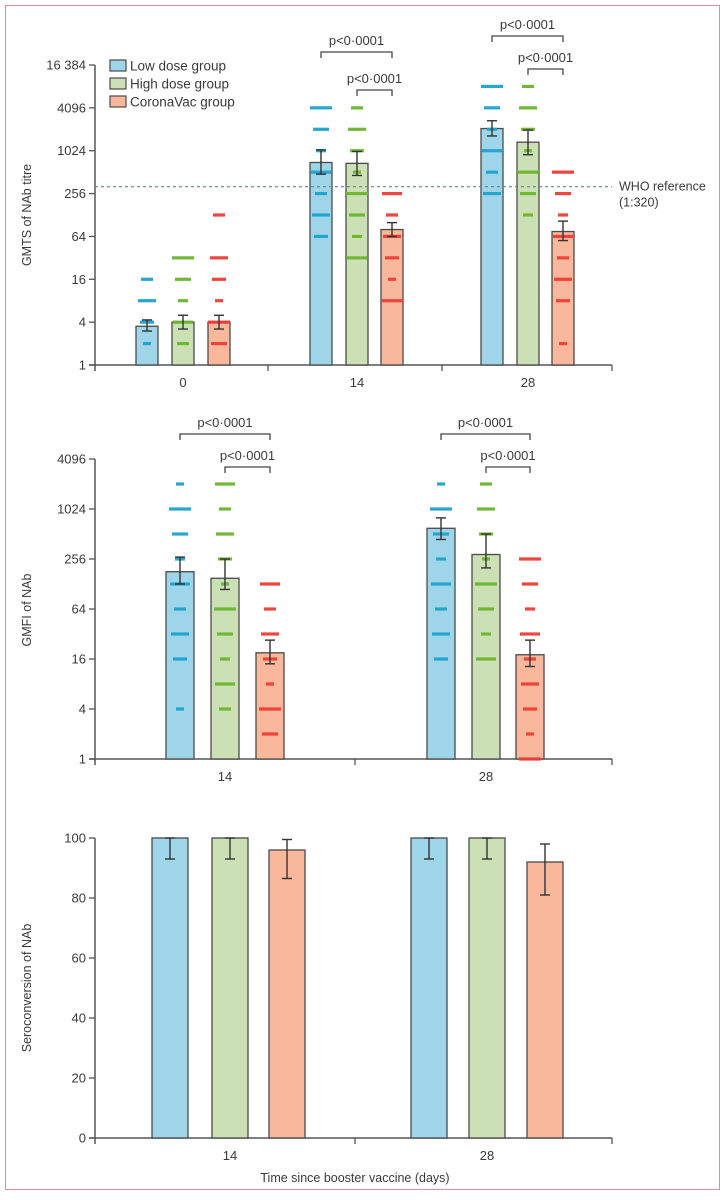  What do you see at coordinates (75, 838) in the screenshot?
I see `y-tick-label: 100` at bounding box center [75, 838].